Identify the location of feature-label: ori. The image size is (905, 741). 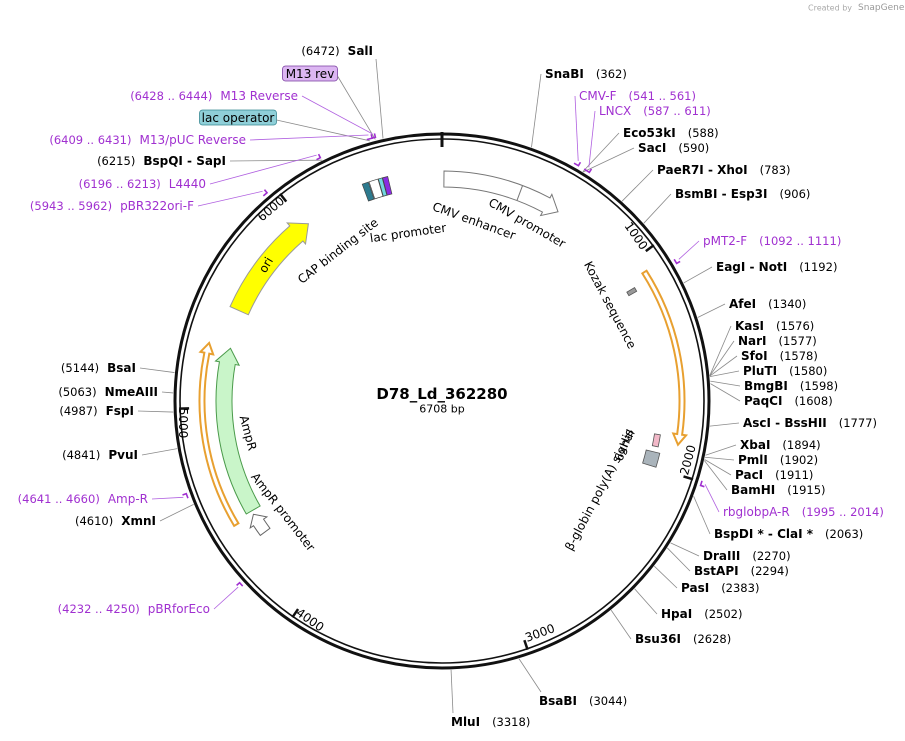
(266, 265).